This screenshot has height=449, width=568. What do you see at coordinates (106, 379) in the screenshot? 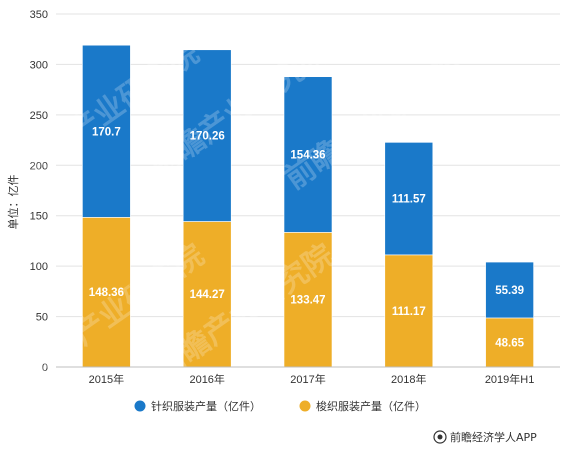
I see `x-tick-label: 2015年` at bounding box center [106, 379].